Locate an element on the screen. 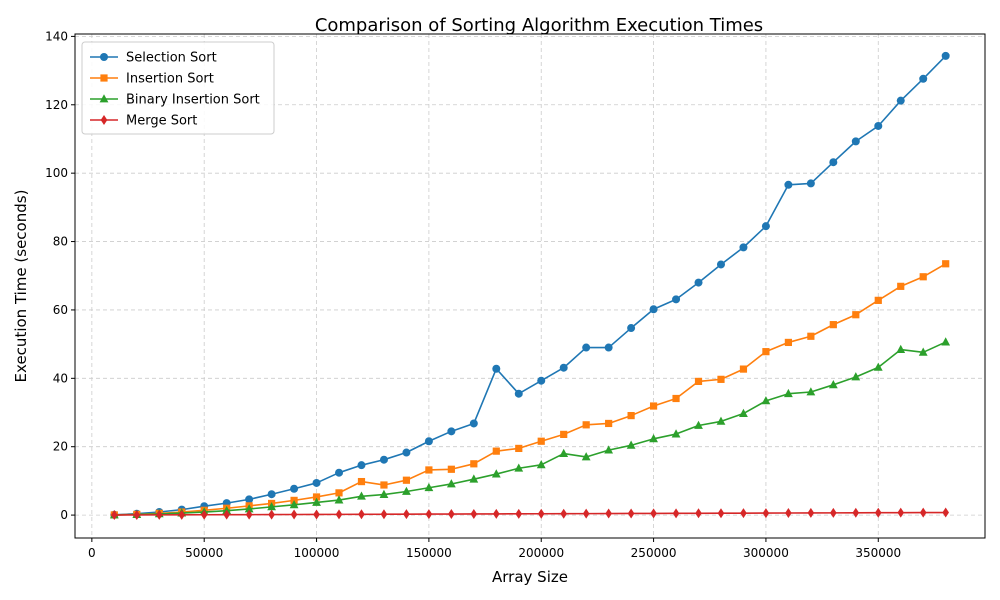  x-tick-label: 100000 is located at coordinates (317, 553).